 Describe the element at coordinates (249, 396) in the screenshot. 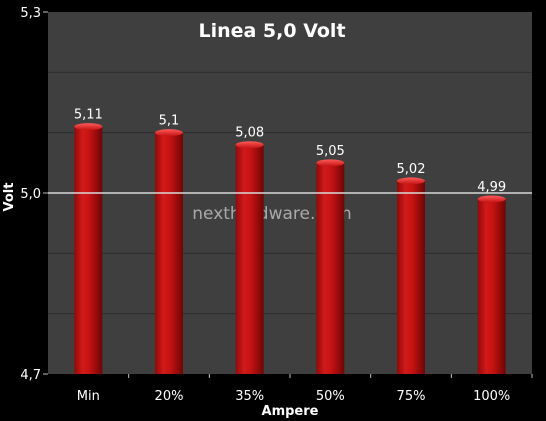

I see `x-tick-label: 35%` at that location.